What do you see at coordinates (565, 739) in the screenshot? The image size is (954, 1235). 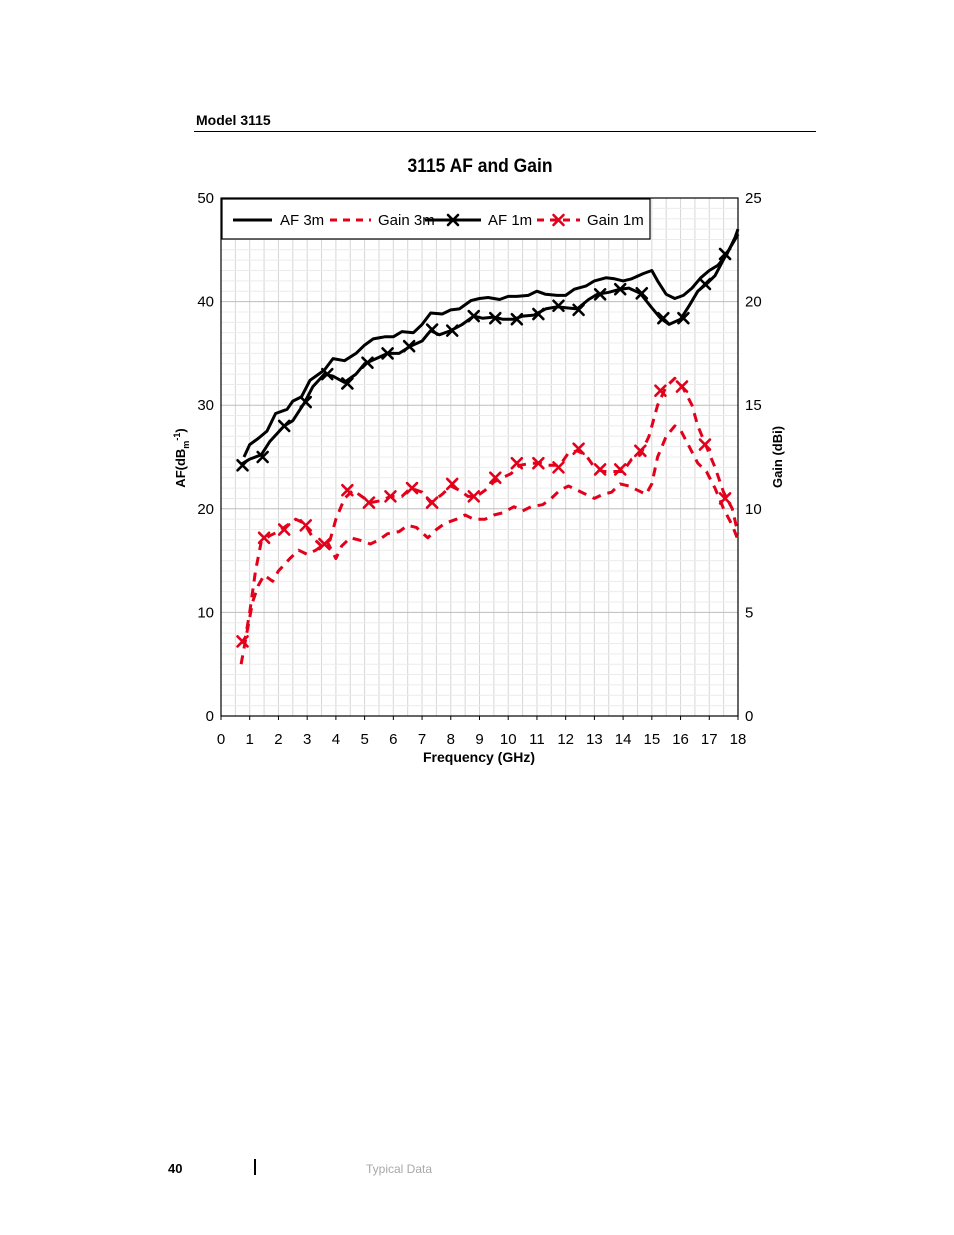 I see `x-tick-label: 12` at bounding box center [565, 739].